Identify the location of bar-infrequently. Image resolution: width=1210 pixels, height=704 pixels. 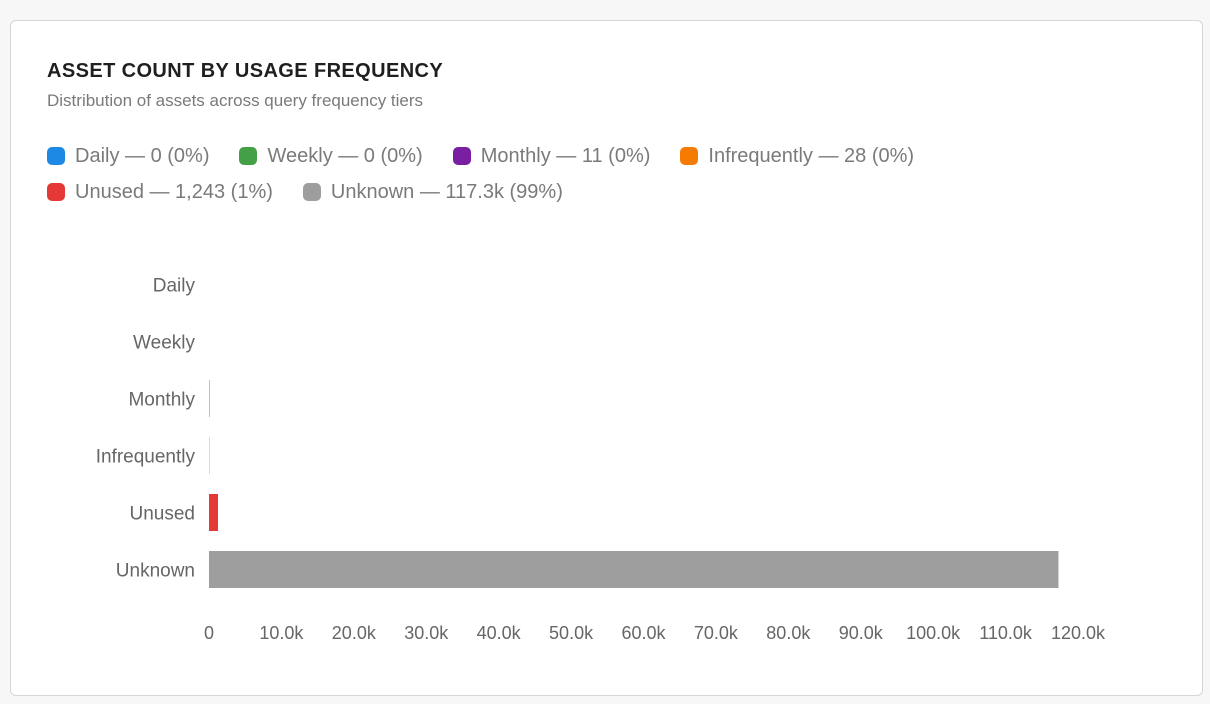
(209, 455).